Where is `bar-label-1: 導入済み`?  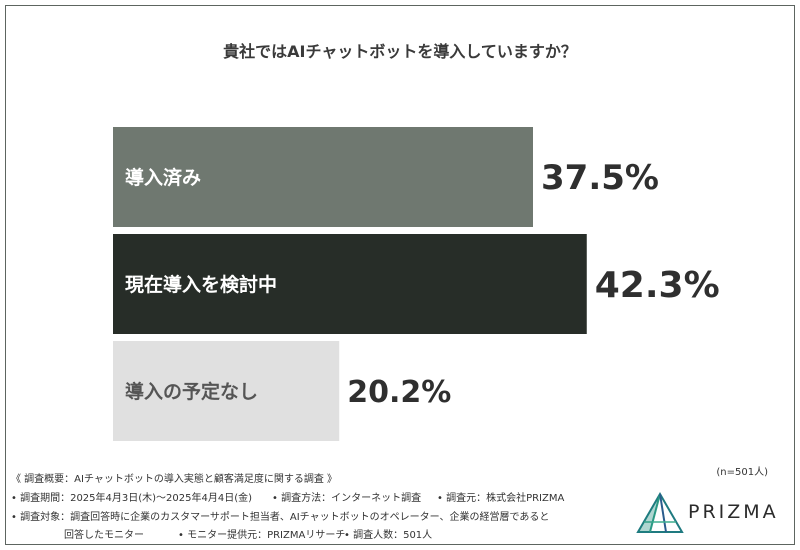 bar-label-1: 導入済み is located at coordinates (163, 177).